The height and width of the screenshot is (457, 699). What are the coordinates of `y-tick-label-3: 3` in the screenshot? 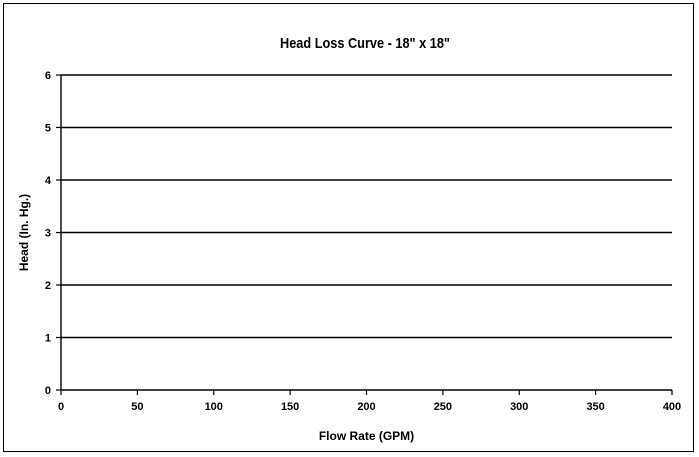 It's located at (48, 234).